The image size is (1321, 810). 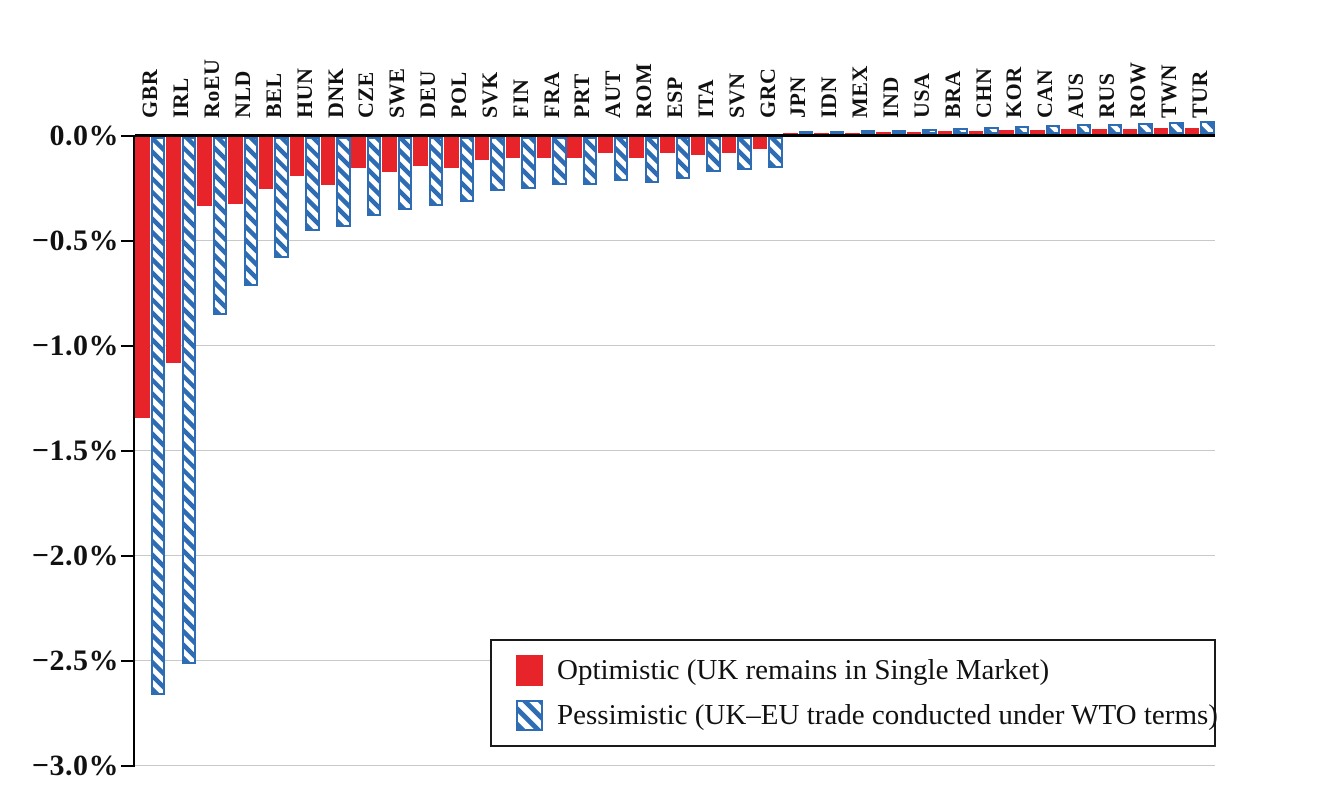 I want to click on x-axis-label-SVN: SVN, so click(x=736, y=95).